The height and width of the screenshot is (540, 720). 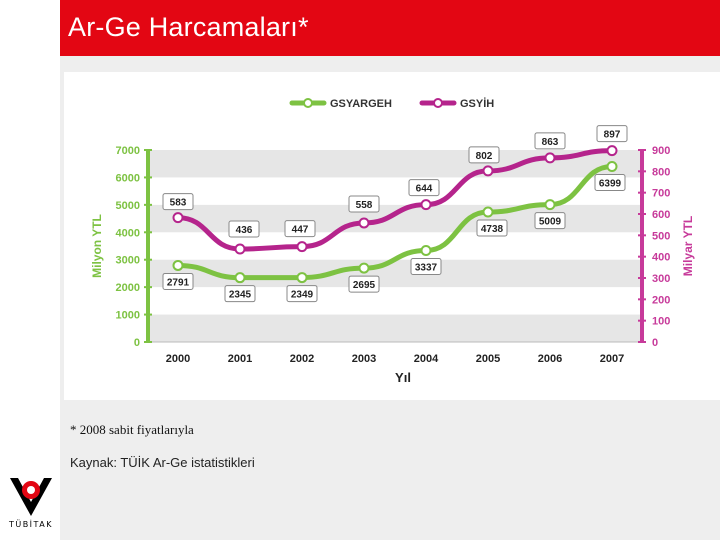 I want to click on data-label-gsyargeh: 2345, so click(x=240, y=295).